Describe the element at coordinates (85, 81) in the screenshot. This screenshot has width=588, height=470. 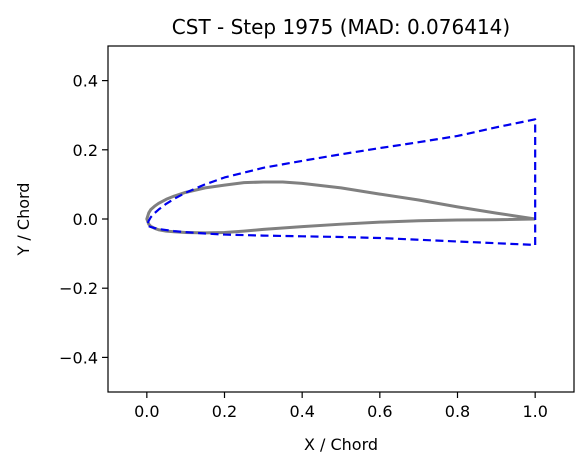
I see `y-tick-label: 0.4` at that location.